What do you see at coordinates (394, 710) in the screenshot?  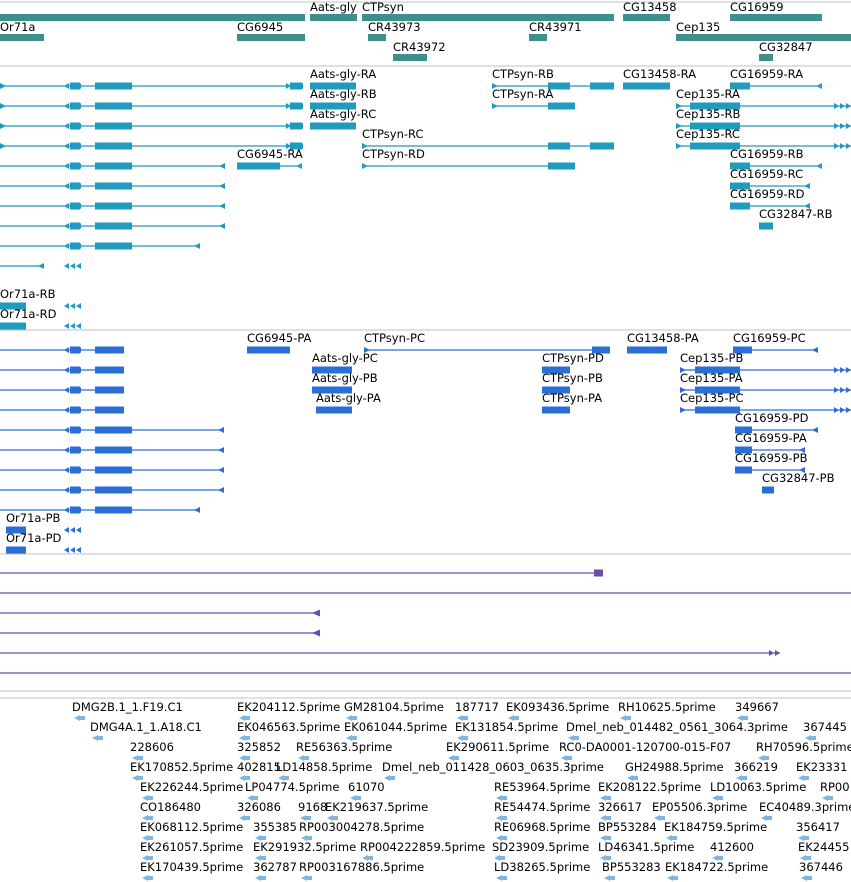 I see `est-feature: GM28104.5prime` at bounding box center [394, 710].